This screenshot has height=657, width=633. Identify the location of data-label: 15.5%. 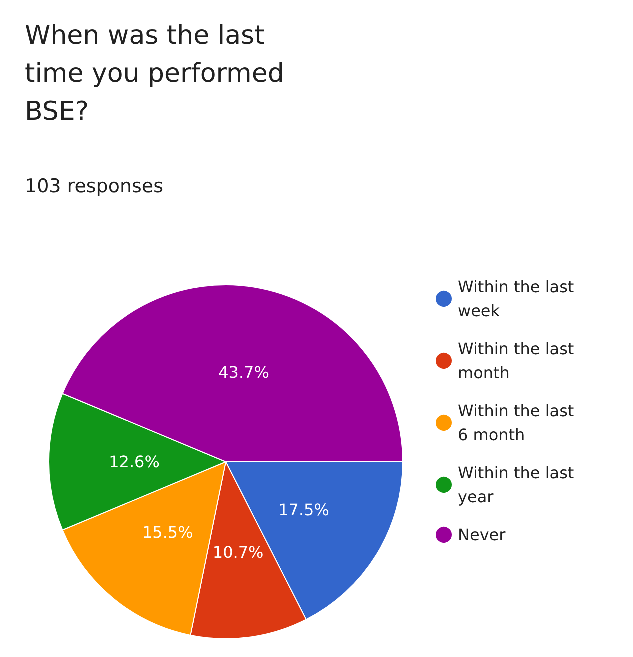
(168, 532).